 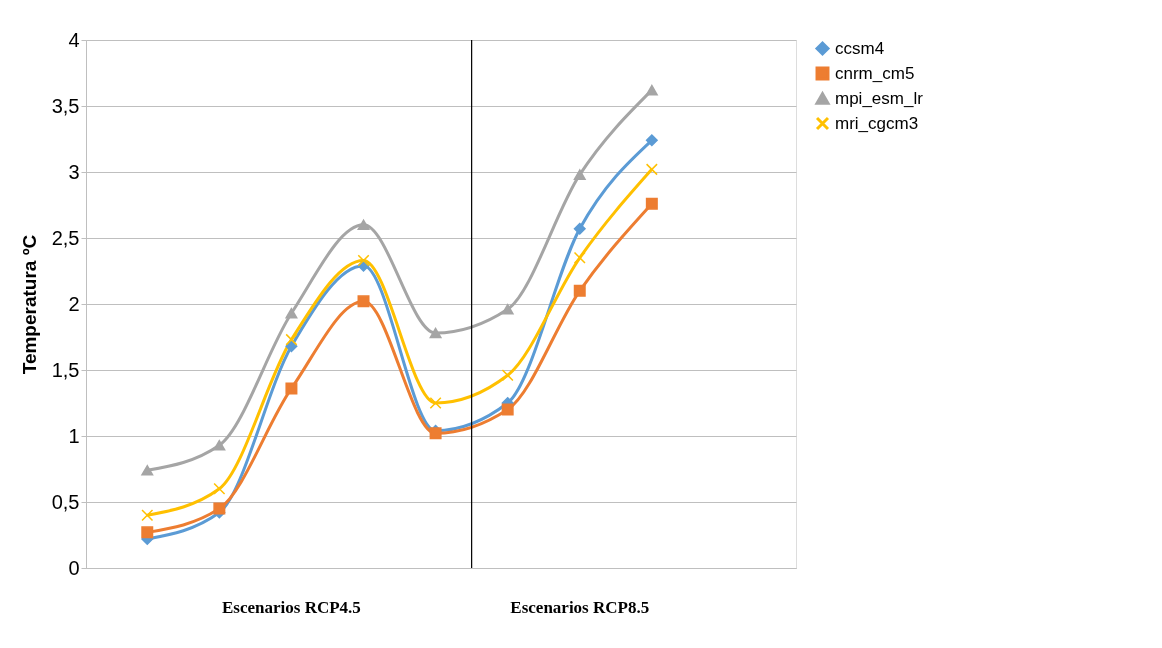 I want to click on y-tick-label: 0, so click(x=74, y=567).